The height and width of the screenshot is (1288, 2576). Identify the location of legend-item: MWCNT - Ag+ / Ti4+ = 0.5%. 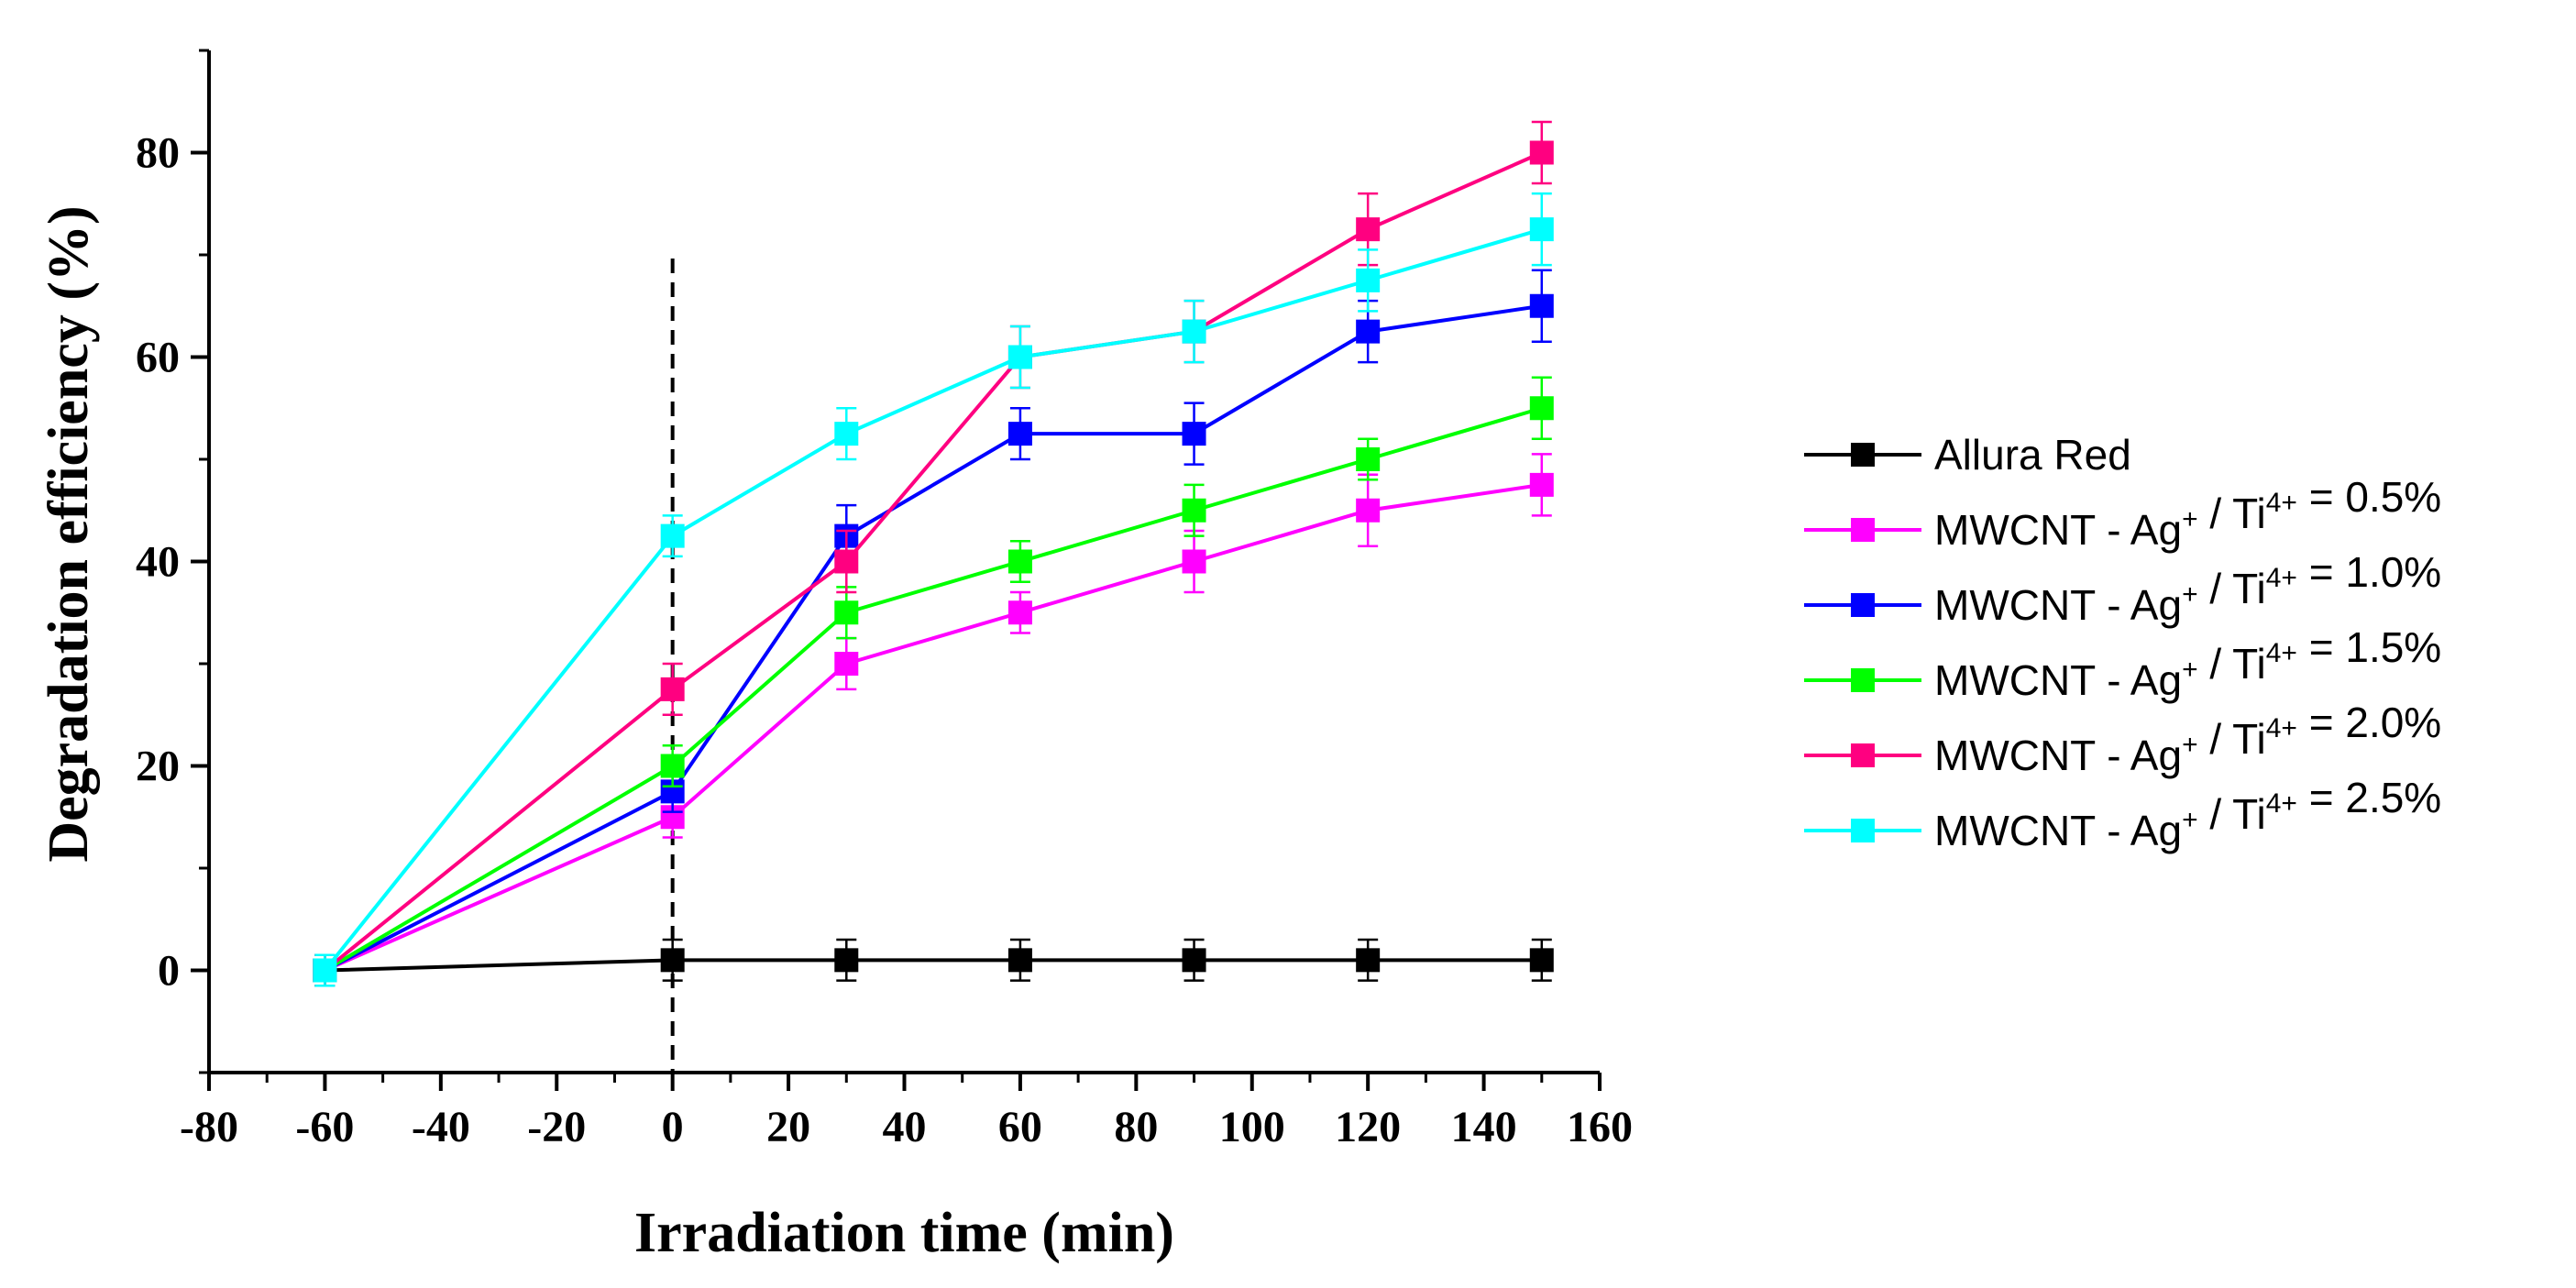
(2122, 514).